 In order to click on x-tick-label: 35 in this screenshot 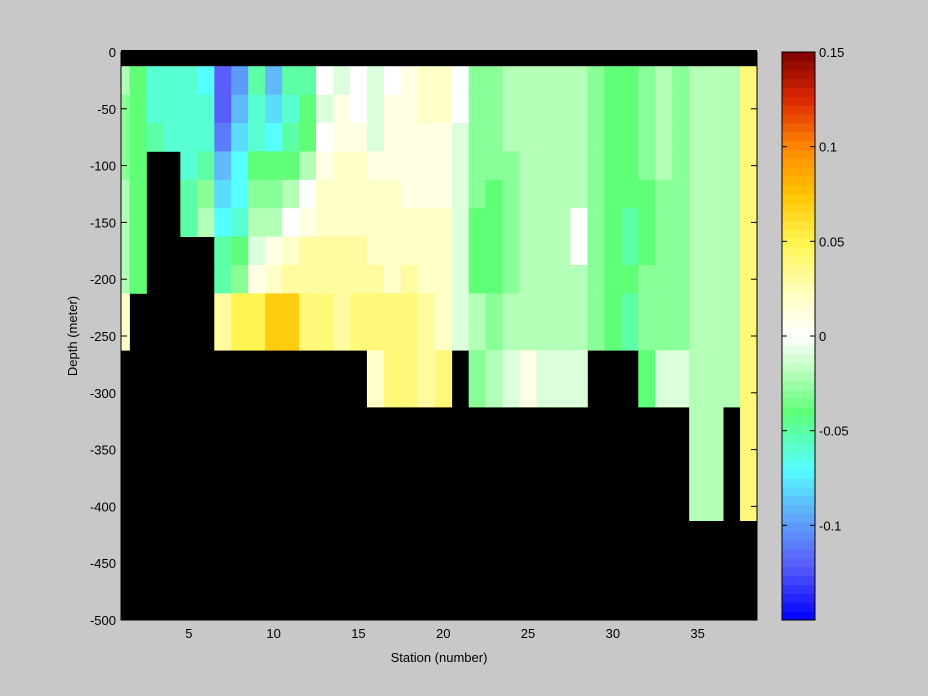, I will do `click(697, 633)`.